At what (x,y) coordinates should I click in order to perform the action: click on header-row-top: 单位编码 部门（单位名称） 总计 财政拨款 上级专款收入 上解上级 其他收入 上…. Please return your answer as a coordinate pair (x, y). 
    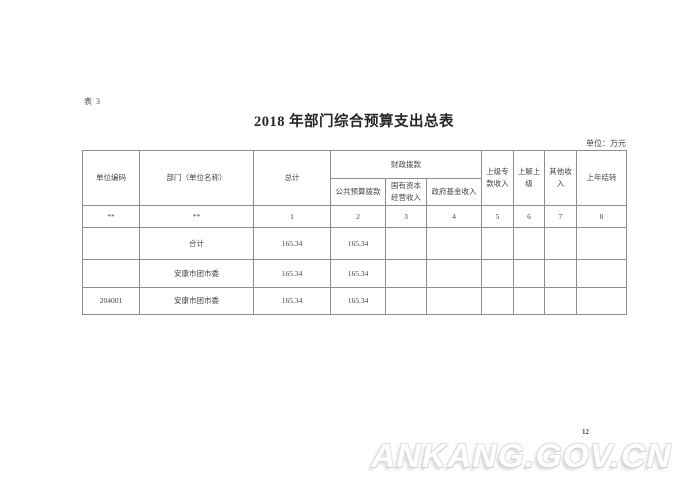
    Looking at the image, I should click on (355, 178).